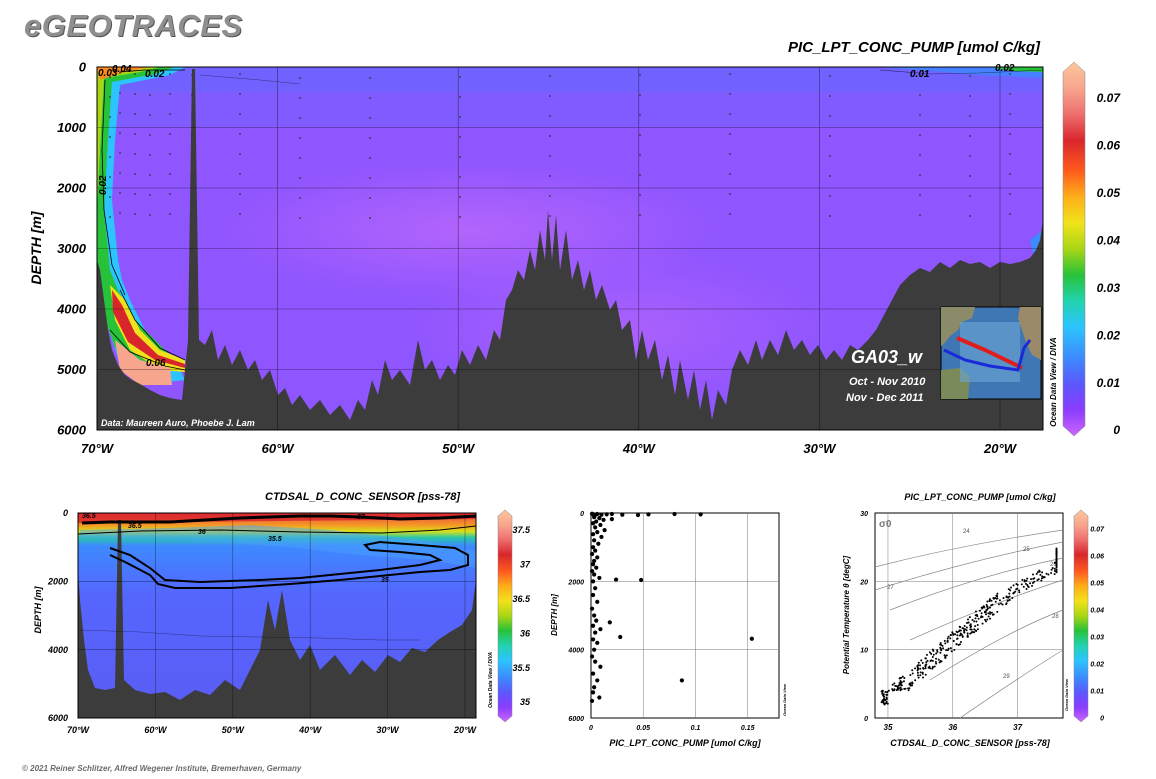  I want to click on salinity-y-tick: 6000, so click(58, 718).